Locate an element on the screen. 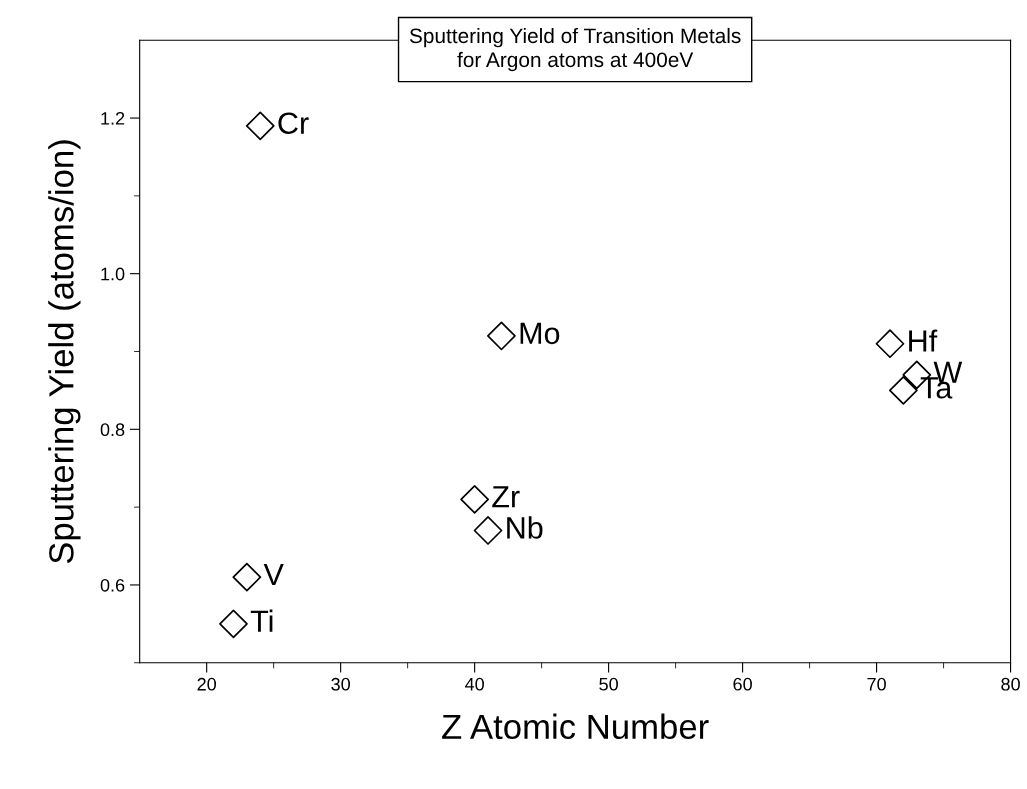 This screenshot has width=1027, height=789. x-tick-label: 40 is located at coordinates (474, 684).